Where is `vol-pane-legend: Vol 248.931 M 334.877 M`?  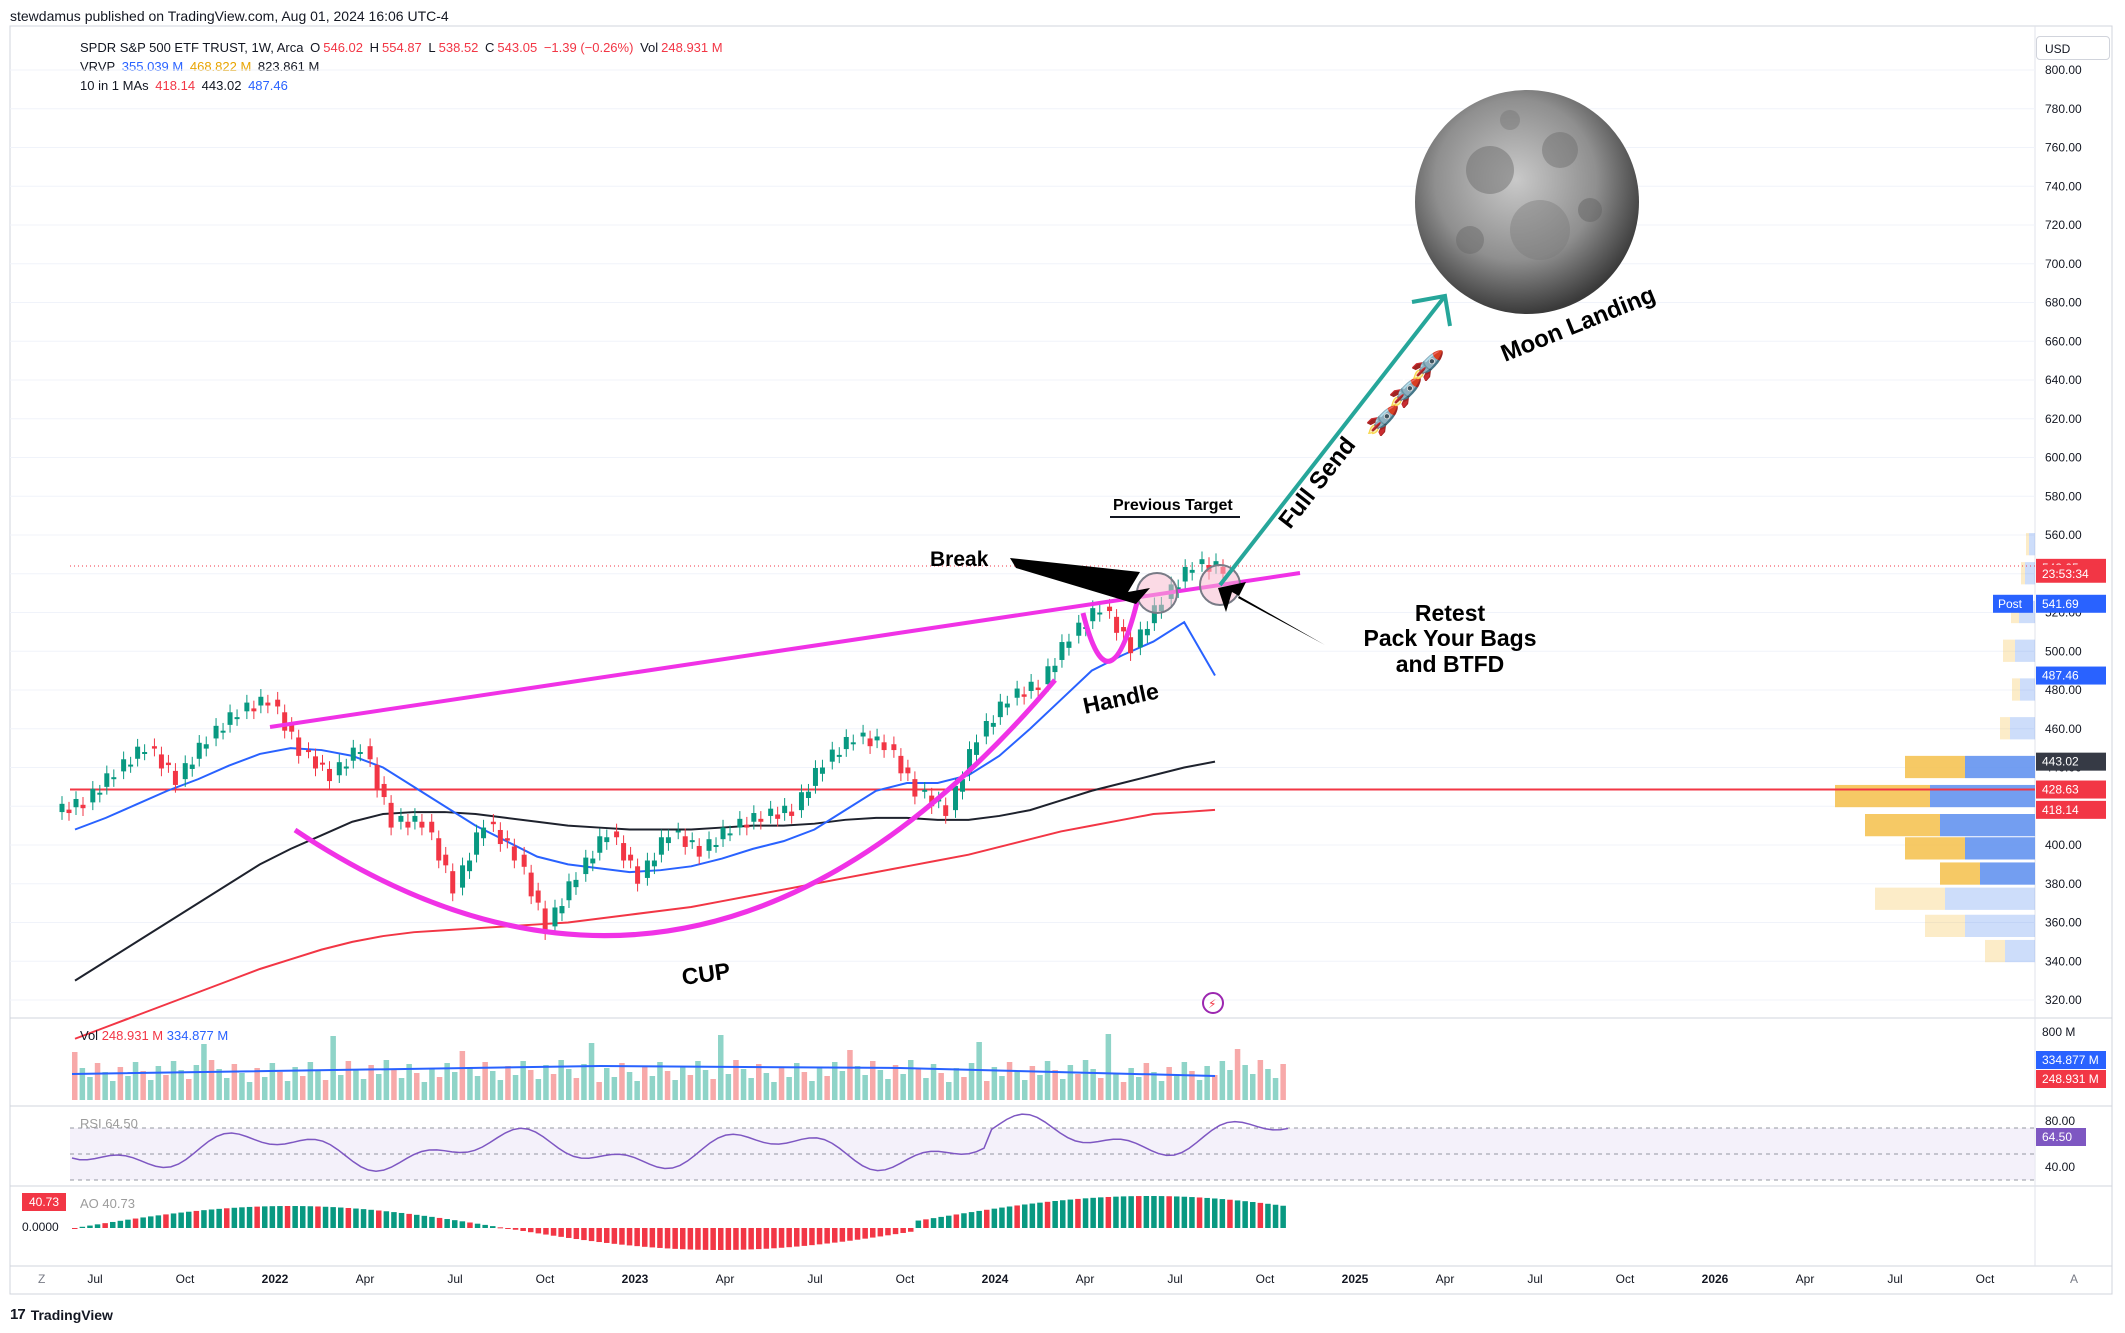
vol-pane-legend: Vol 248.931 M 334.877 M is located at coordinates (154, 1035).